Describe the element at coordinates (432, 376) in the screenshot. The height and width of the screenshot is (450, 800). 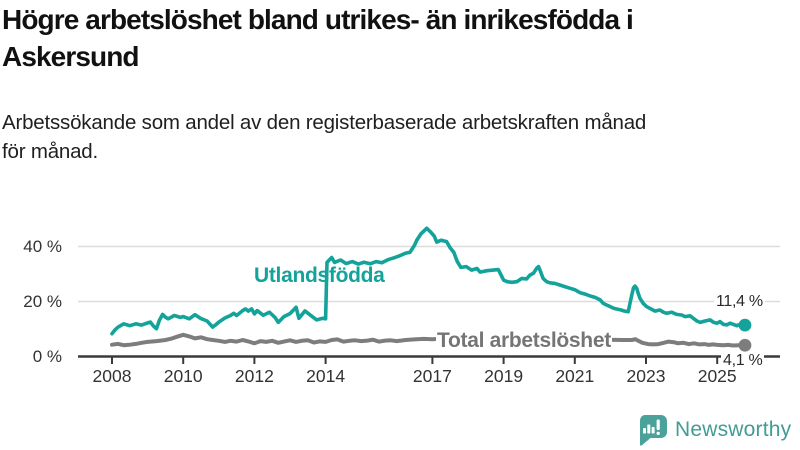
I see `x-tick-label: 2017` at that location.